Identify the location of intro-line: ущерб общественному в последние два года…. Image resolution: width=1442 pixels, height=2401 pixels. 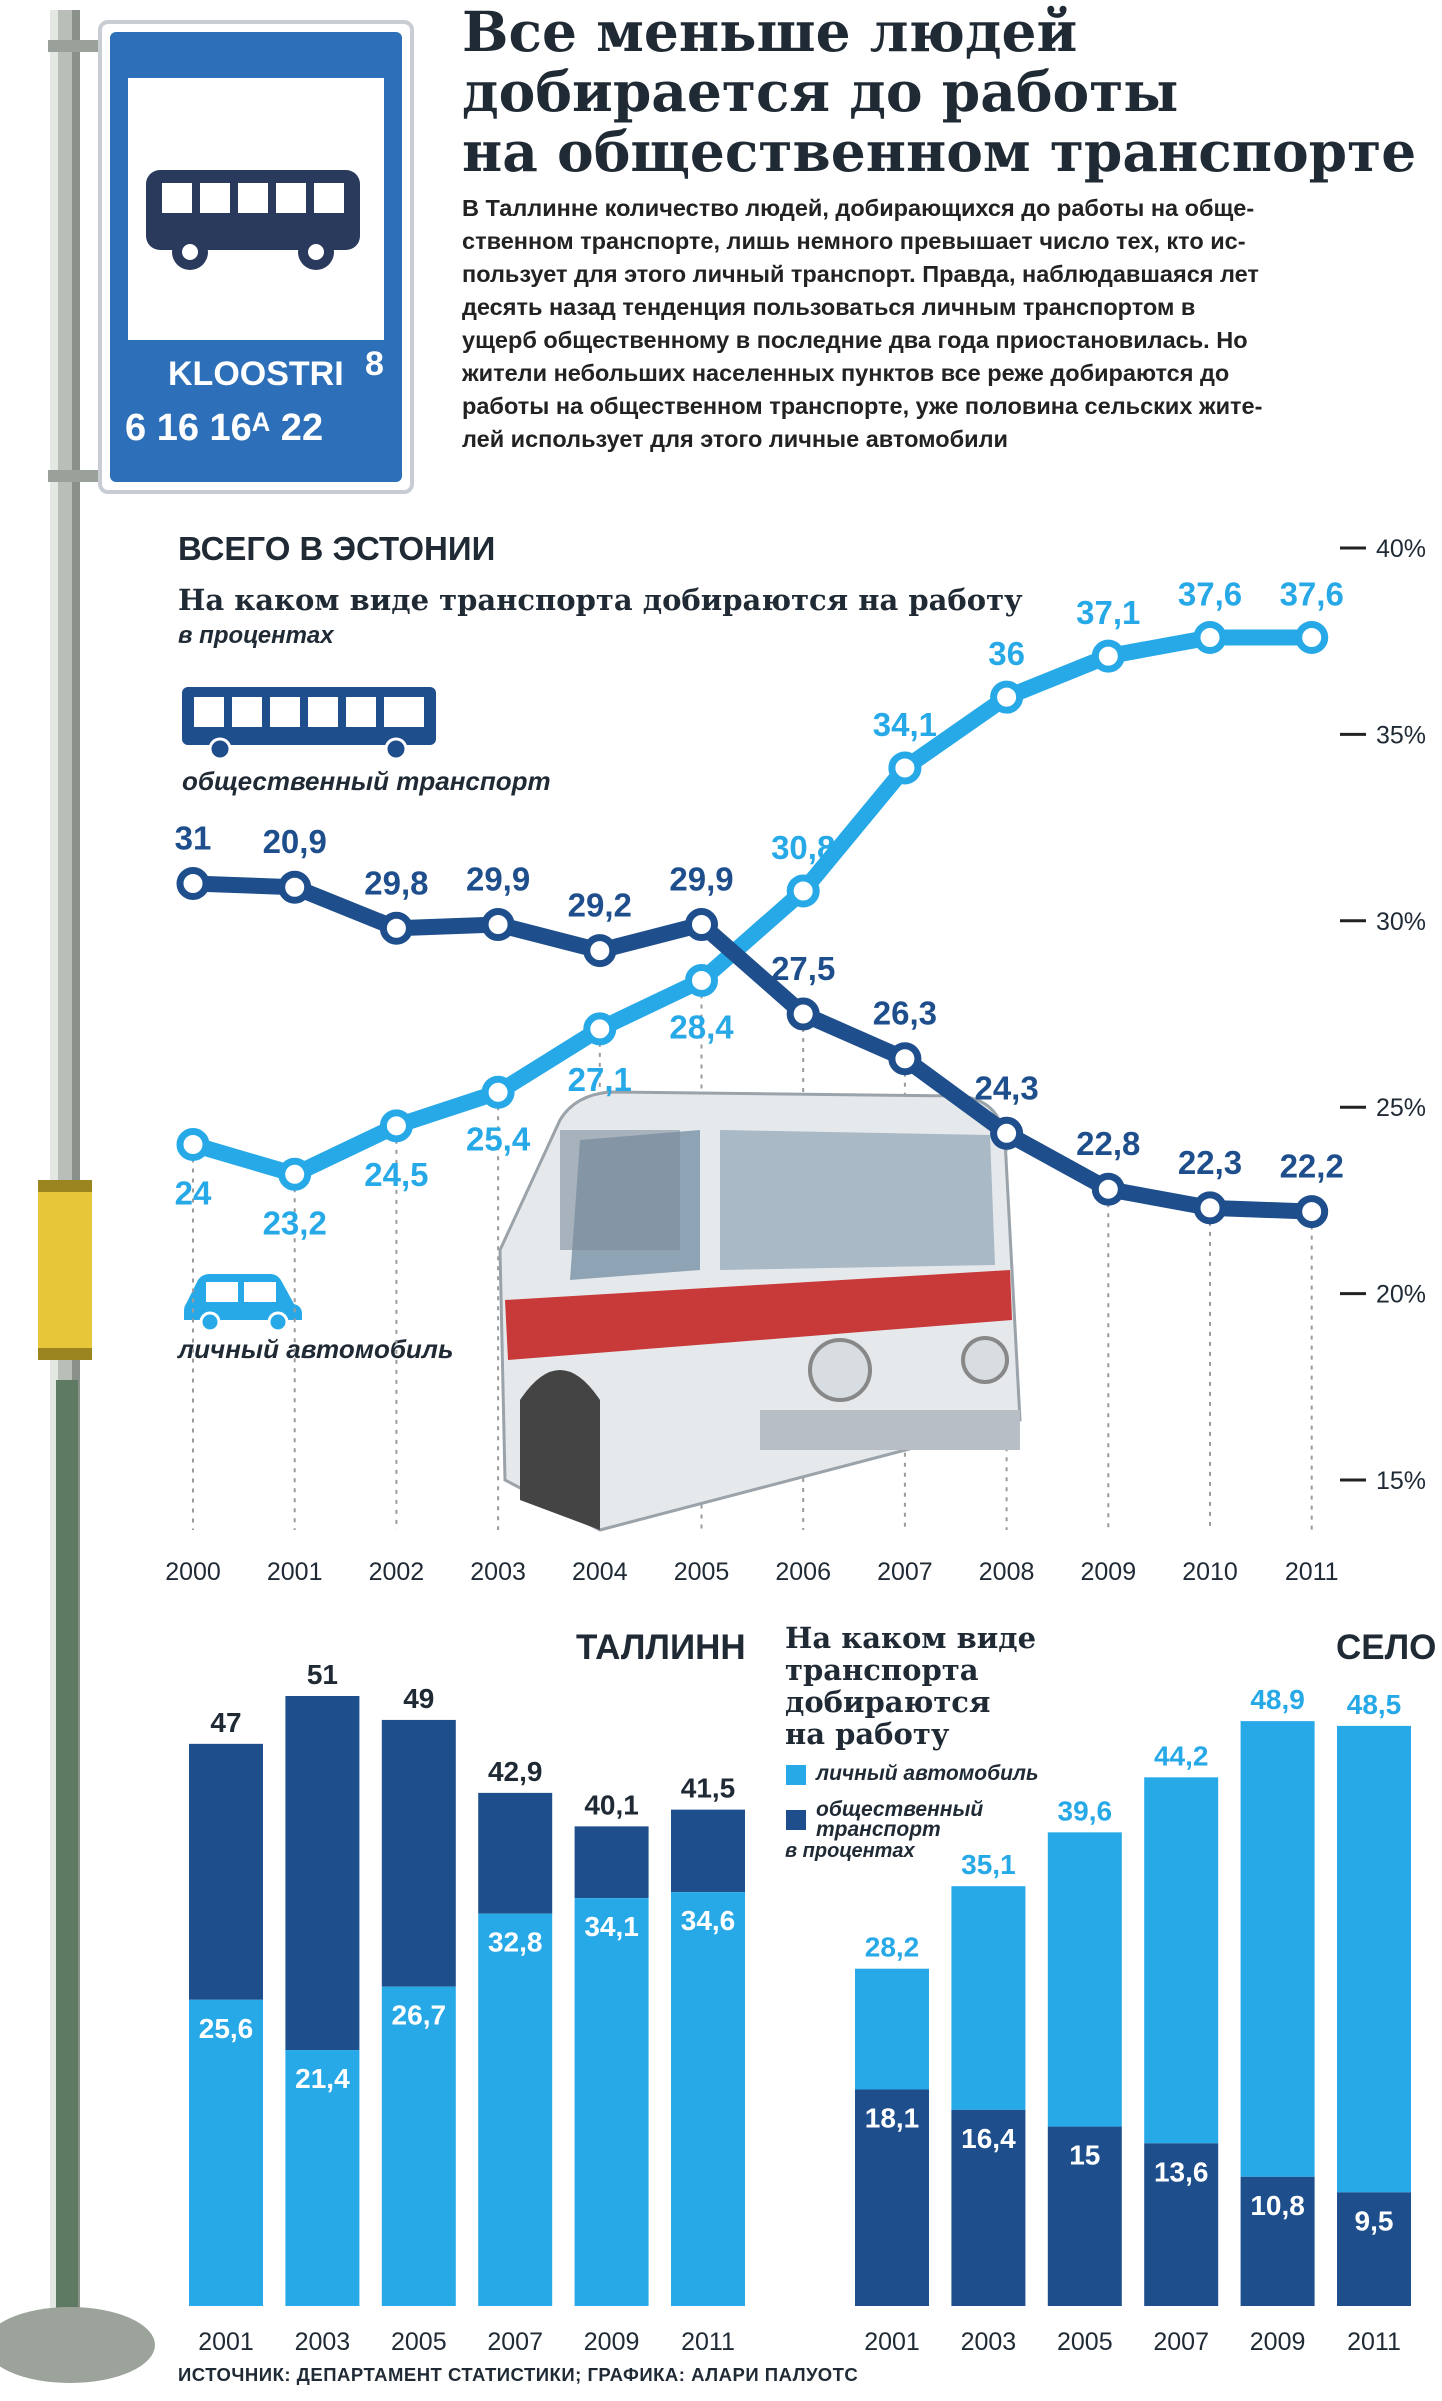
(855, 340).